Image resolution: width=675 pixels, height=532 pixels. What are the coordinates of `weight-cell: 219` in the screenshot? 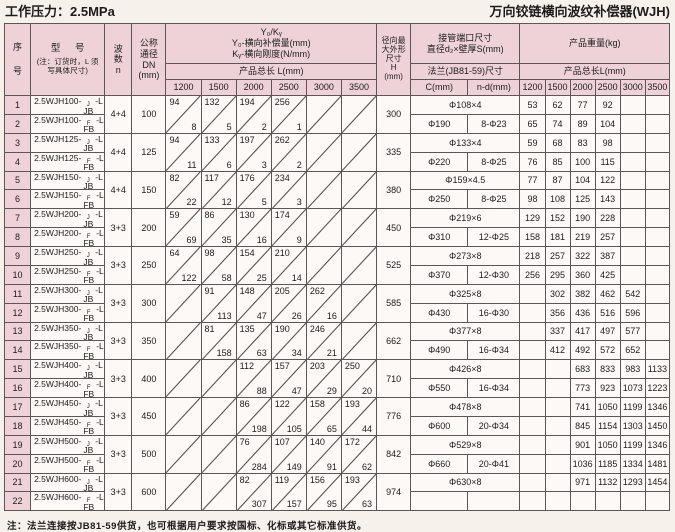 It's located at (582, 237).